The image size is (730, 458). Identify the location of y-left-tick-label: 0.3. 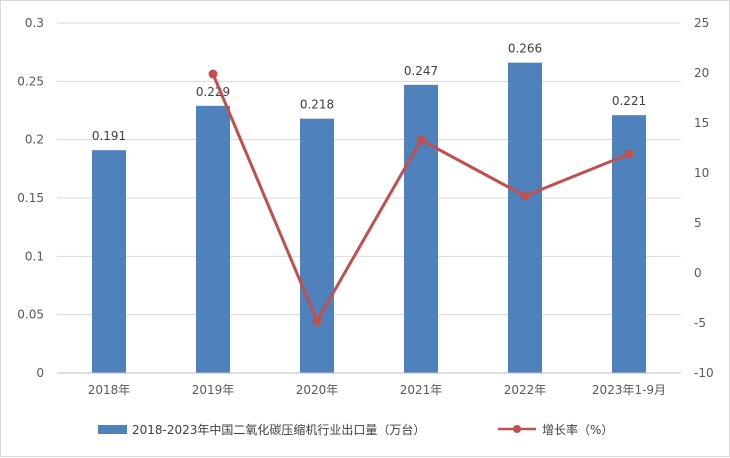
(34, 23).